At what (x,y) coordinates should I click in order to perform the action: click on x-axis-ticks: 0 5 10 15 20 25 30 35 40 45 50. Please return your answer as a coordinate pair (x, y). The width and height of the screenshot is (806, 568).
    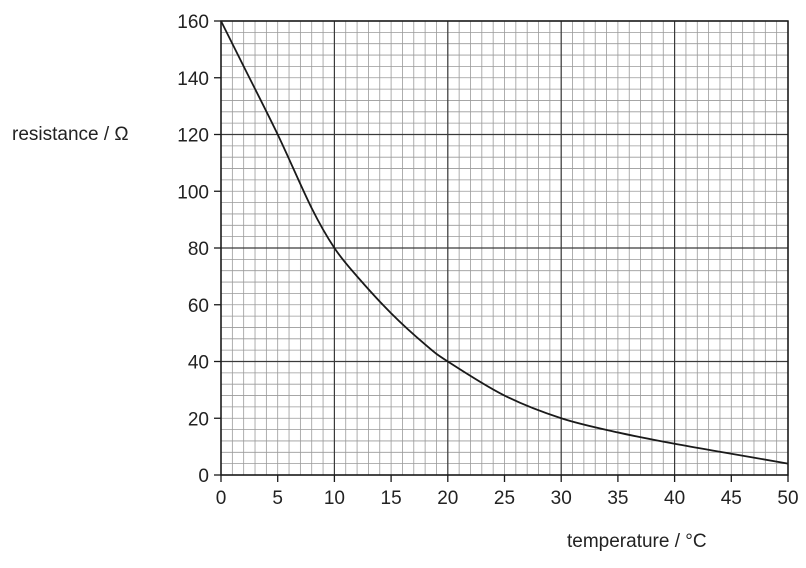
    Looking at the image, I should click on (507, 492).